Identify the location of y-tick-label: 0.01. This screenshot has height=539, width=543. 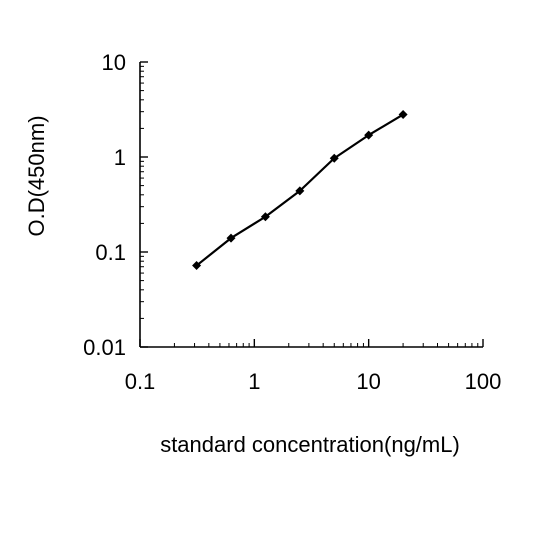
(104, 347).